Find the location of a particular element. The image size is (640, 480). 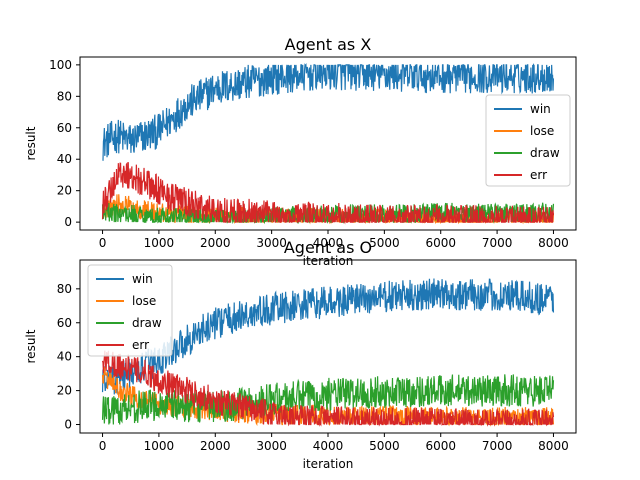

chart-title: Agent as X is located at coordinates (328, 44).